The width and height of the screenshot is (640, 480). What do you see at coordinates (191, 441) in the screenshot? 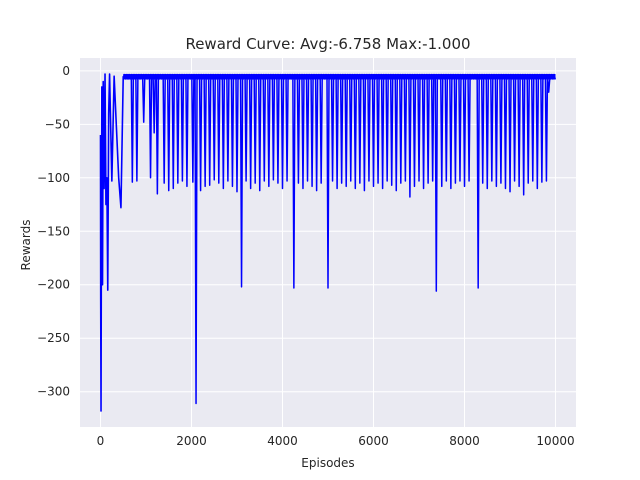
I see `x-tick-label: 2000` at bounding box center [191, 441].